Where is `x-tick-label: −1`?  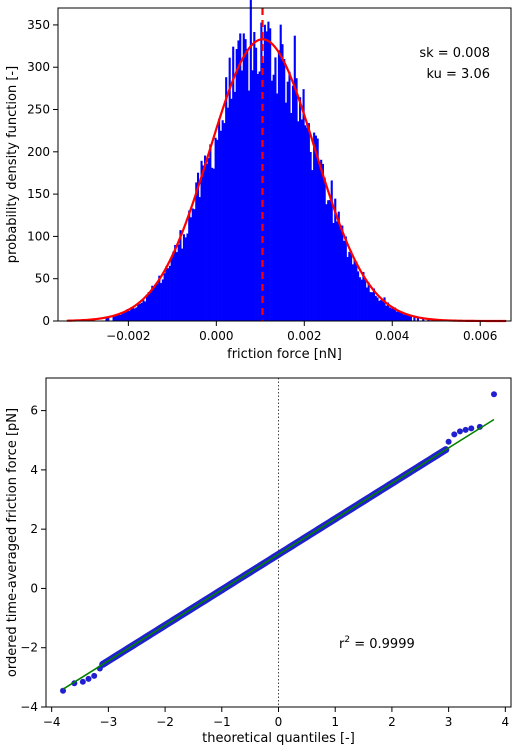 x-tick-label: −1 is located at coordinates (222, 722).